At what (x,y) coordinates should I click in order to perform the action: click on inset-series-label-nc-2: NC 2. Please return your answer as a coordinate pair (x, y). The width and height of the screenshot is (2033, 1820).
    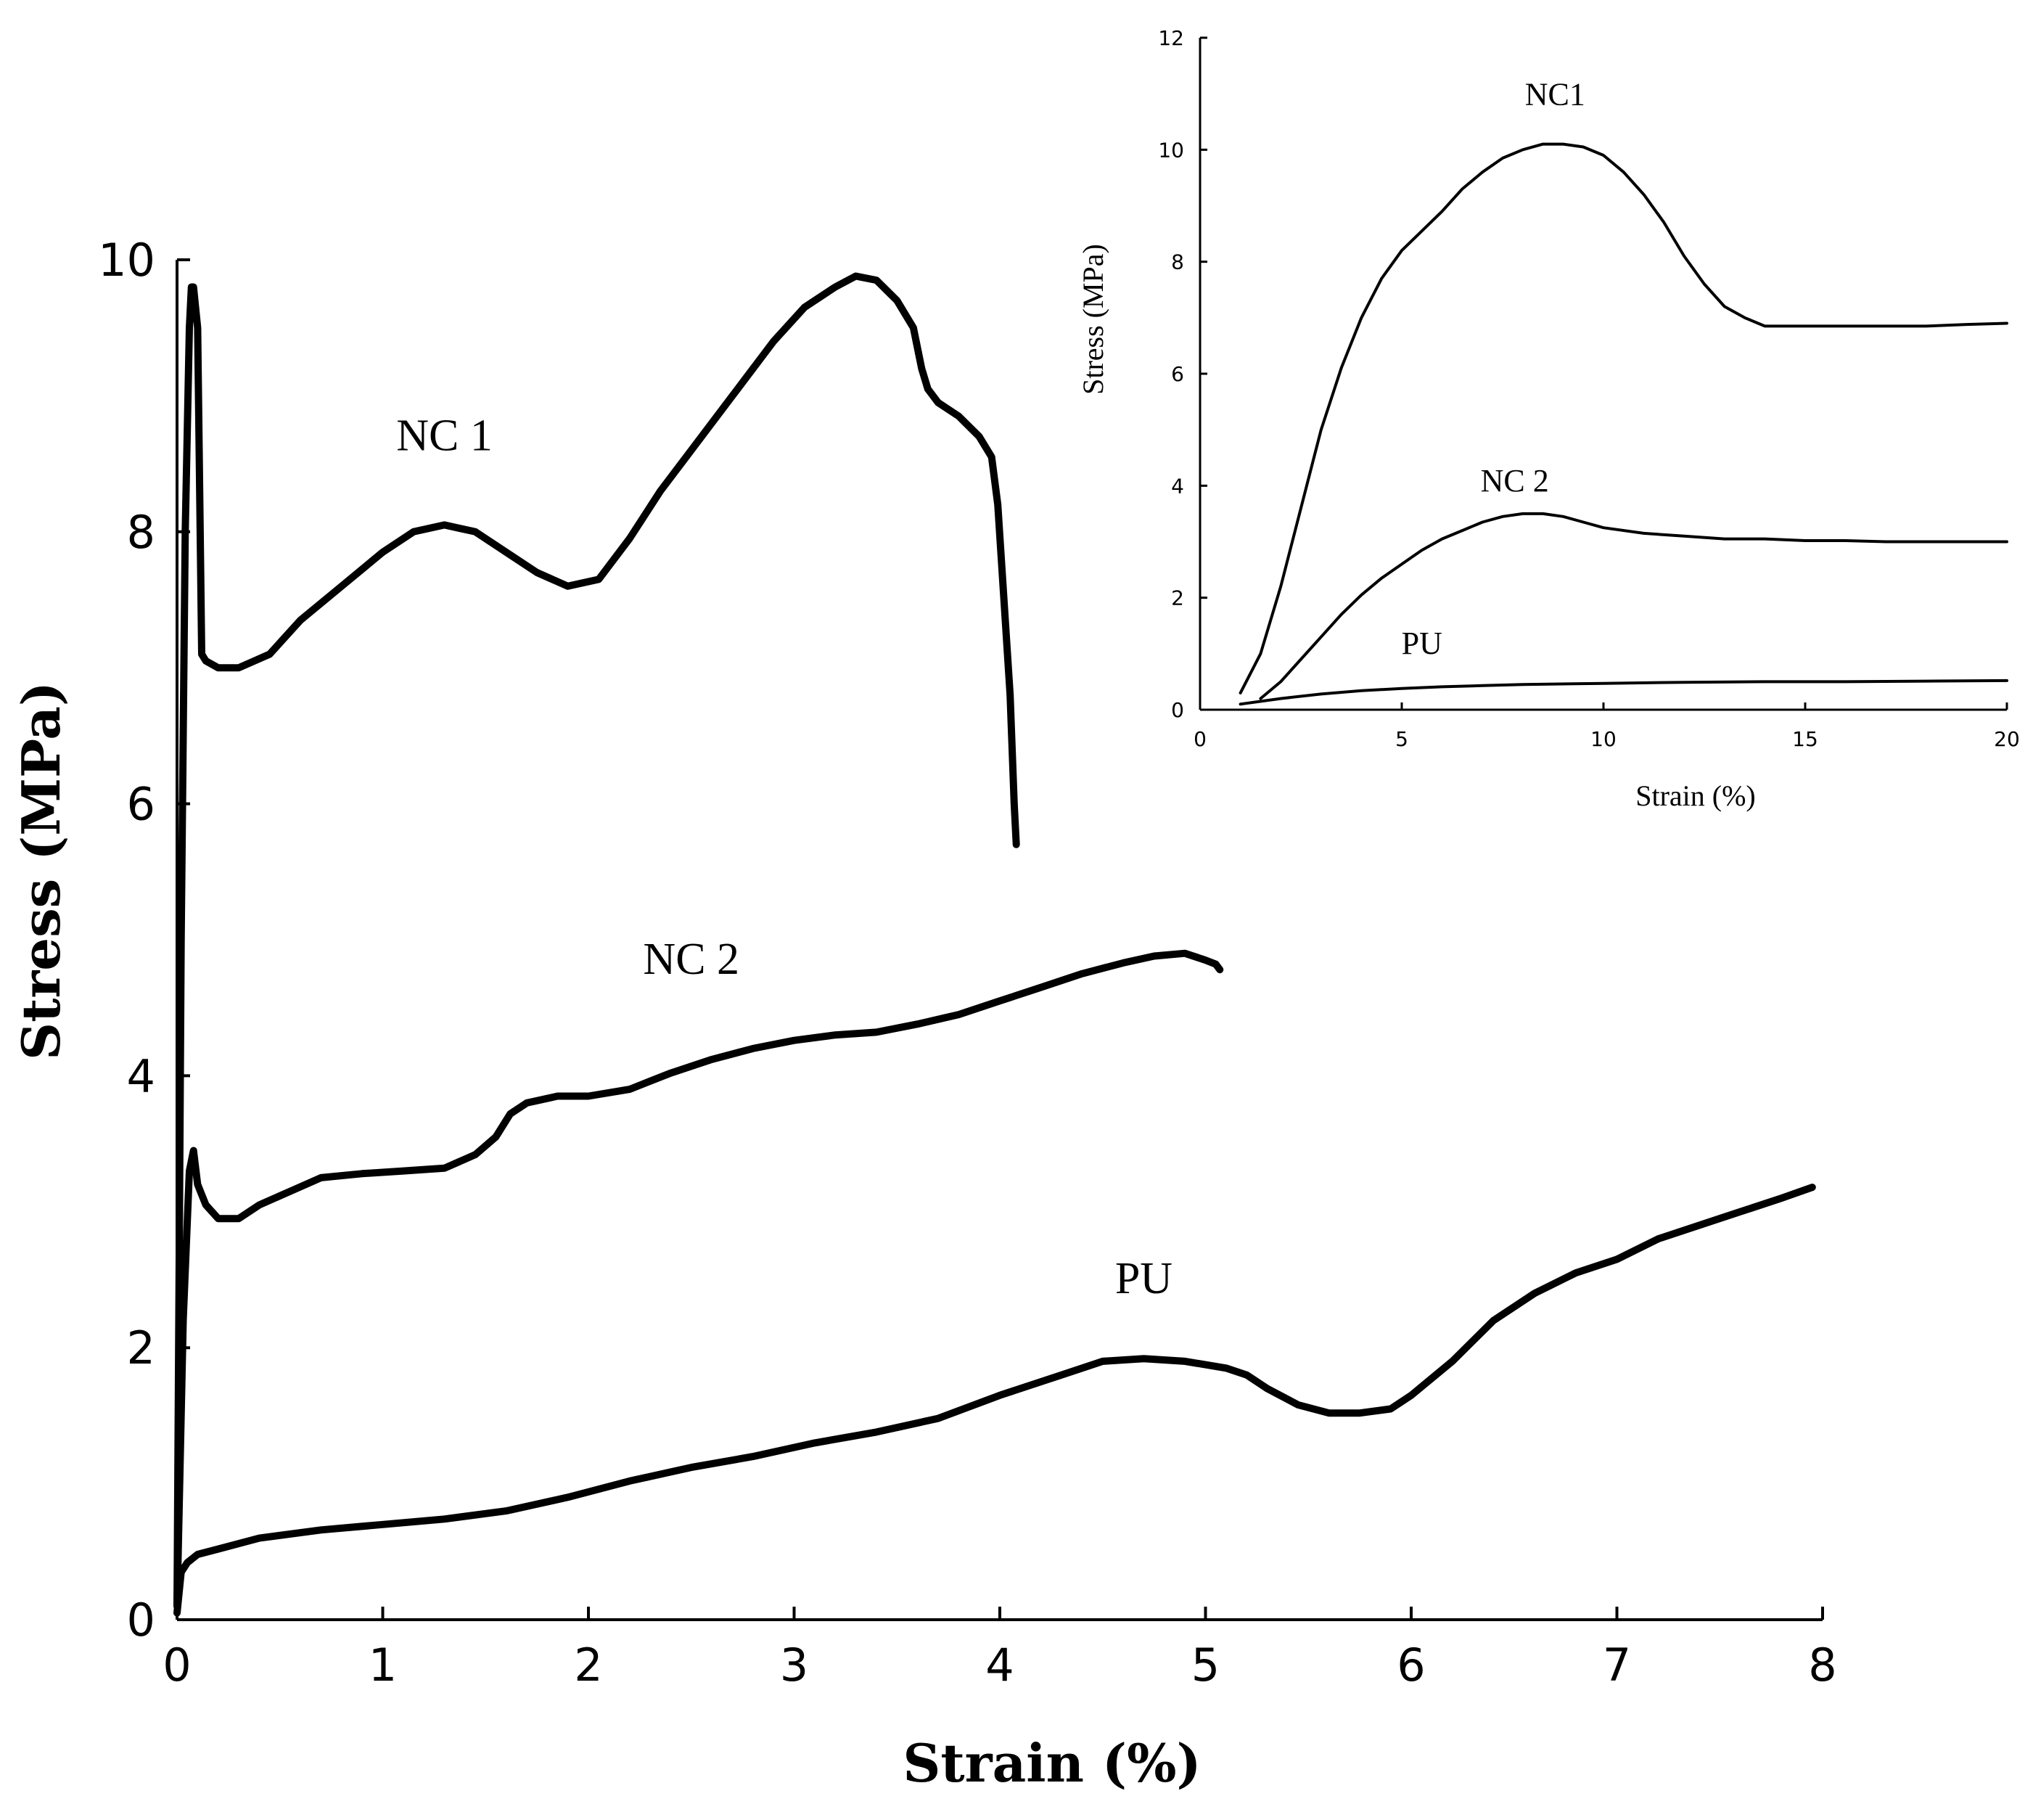
    Looking at the image, I should click on (1515, 481).